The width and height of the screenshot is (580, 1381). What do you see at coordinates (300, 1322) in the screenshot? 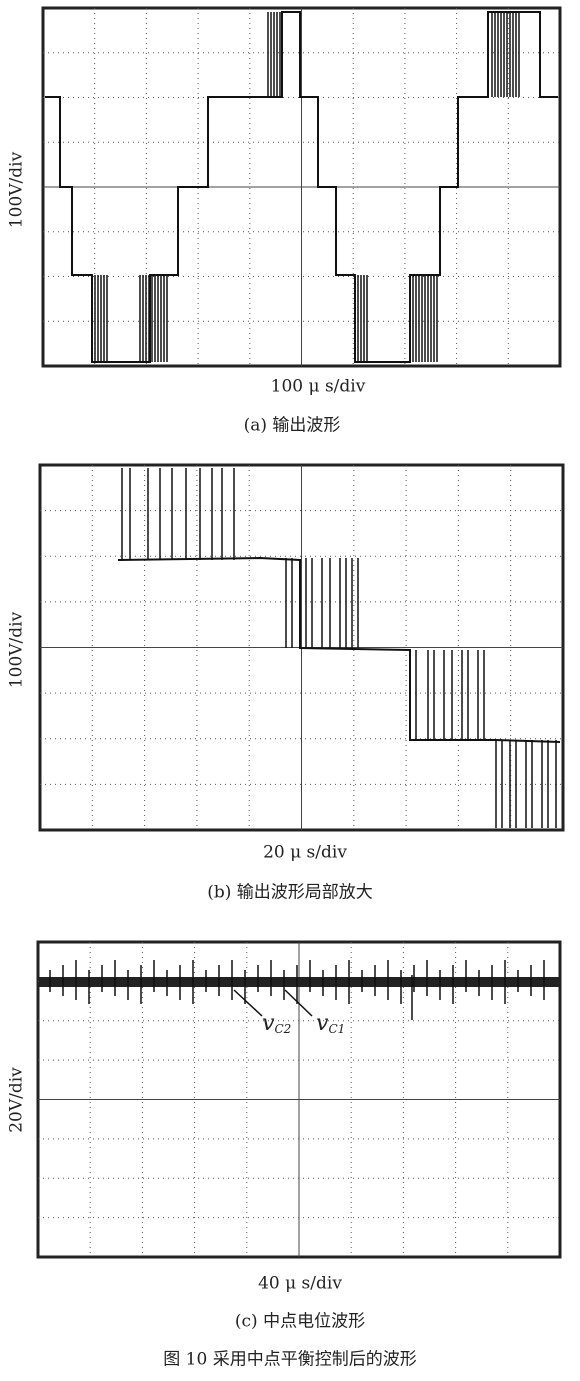
I see `caption: (c) 中点电位波形` at bounding box center [300, 1322].